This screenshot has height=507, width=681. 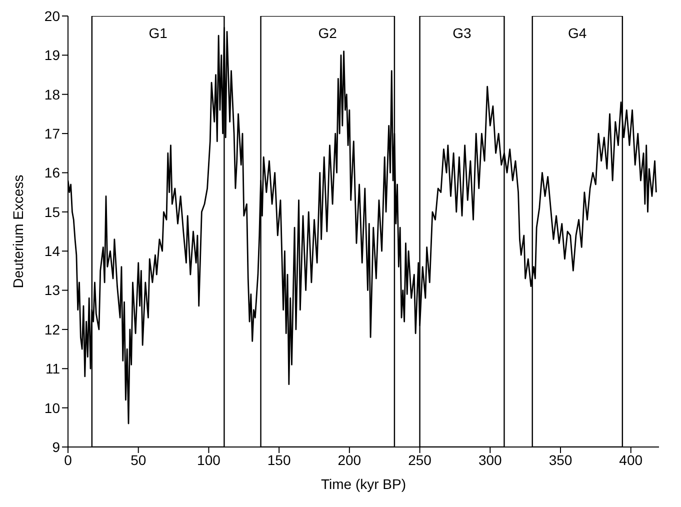 I want to click on x-tick-label: 0, so click(x=68, y=460).